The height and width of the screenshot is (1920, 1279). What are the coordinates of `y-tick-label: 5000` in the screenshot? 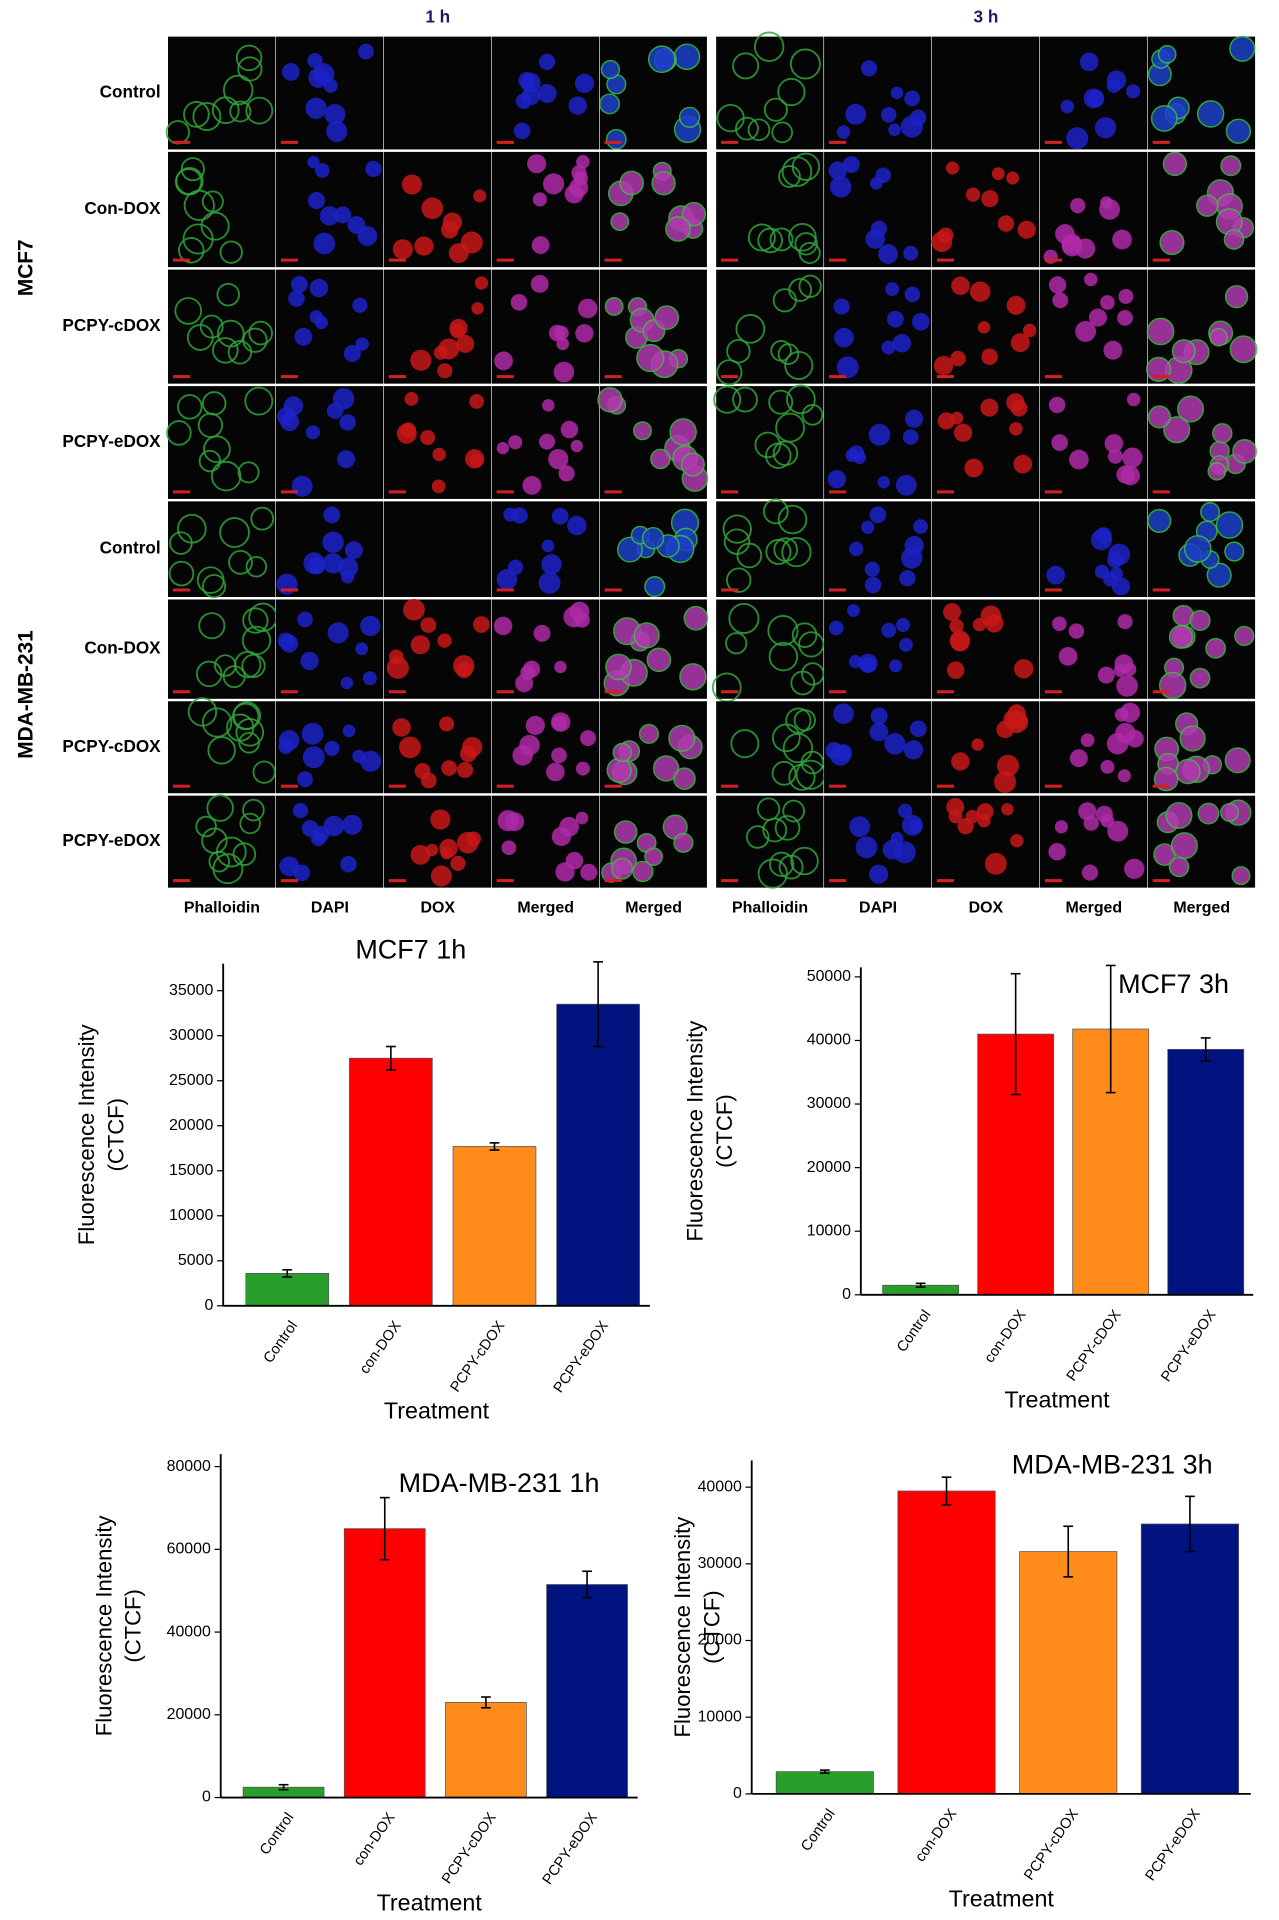 It's located at (196, 1260).